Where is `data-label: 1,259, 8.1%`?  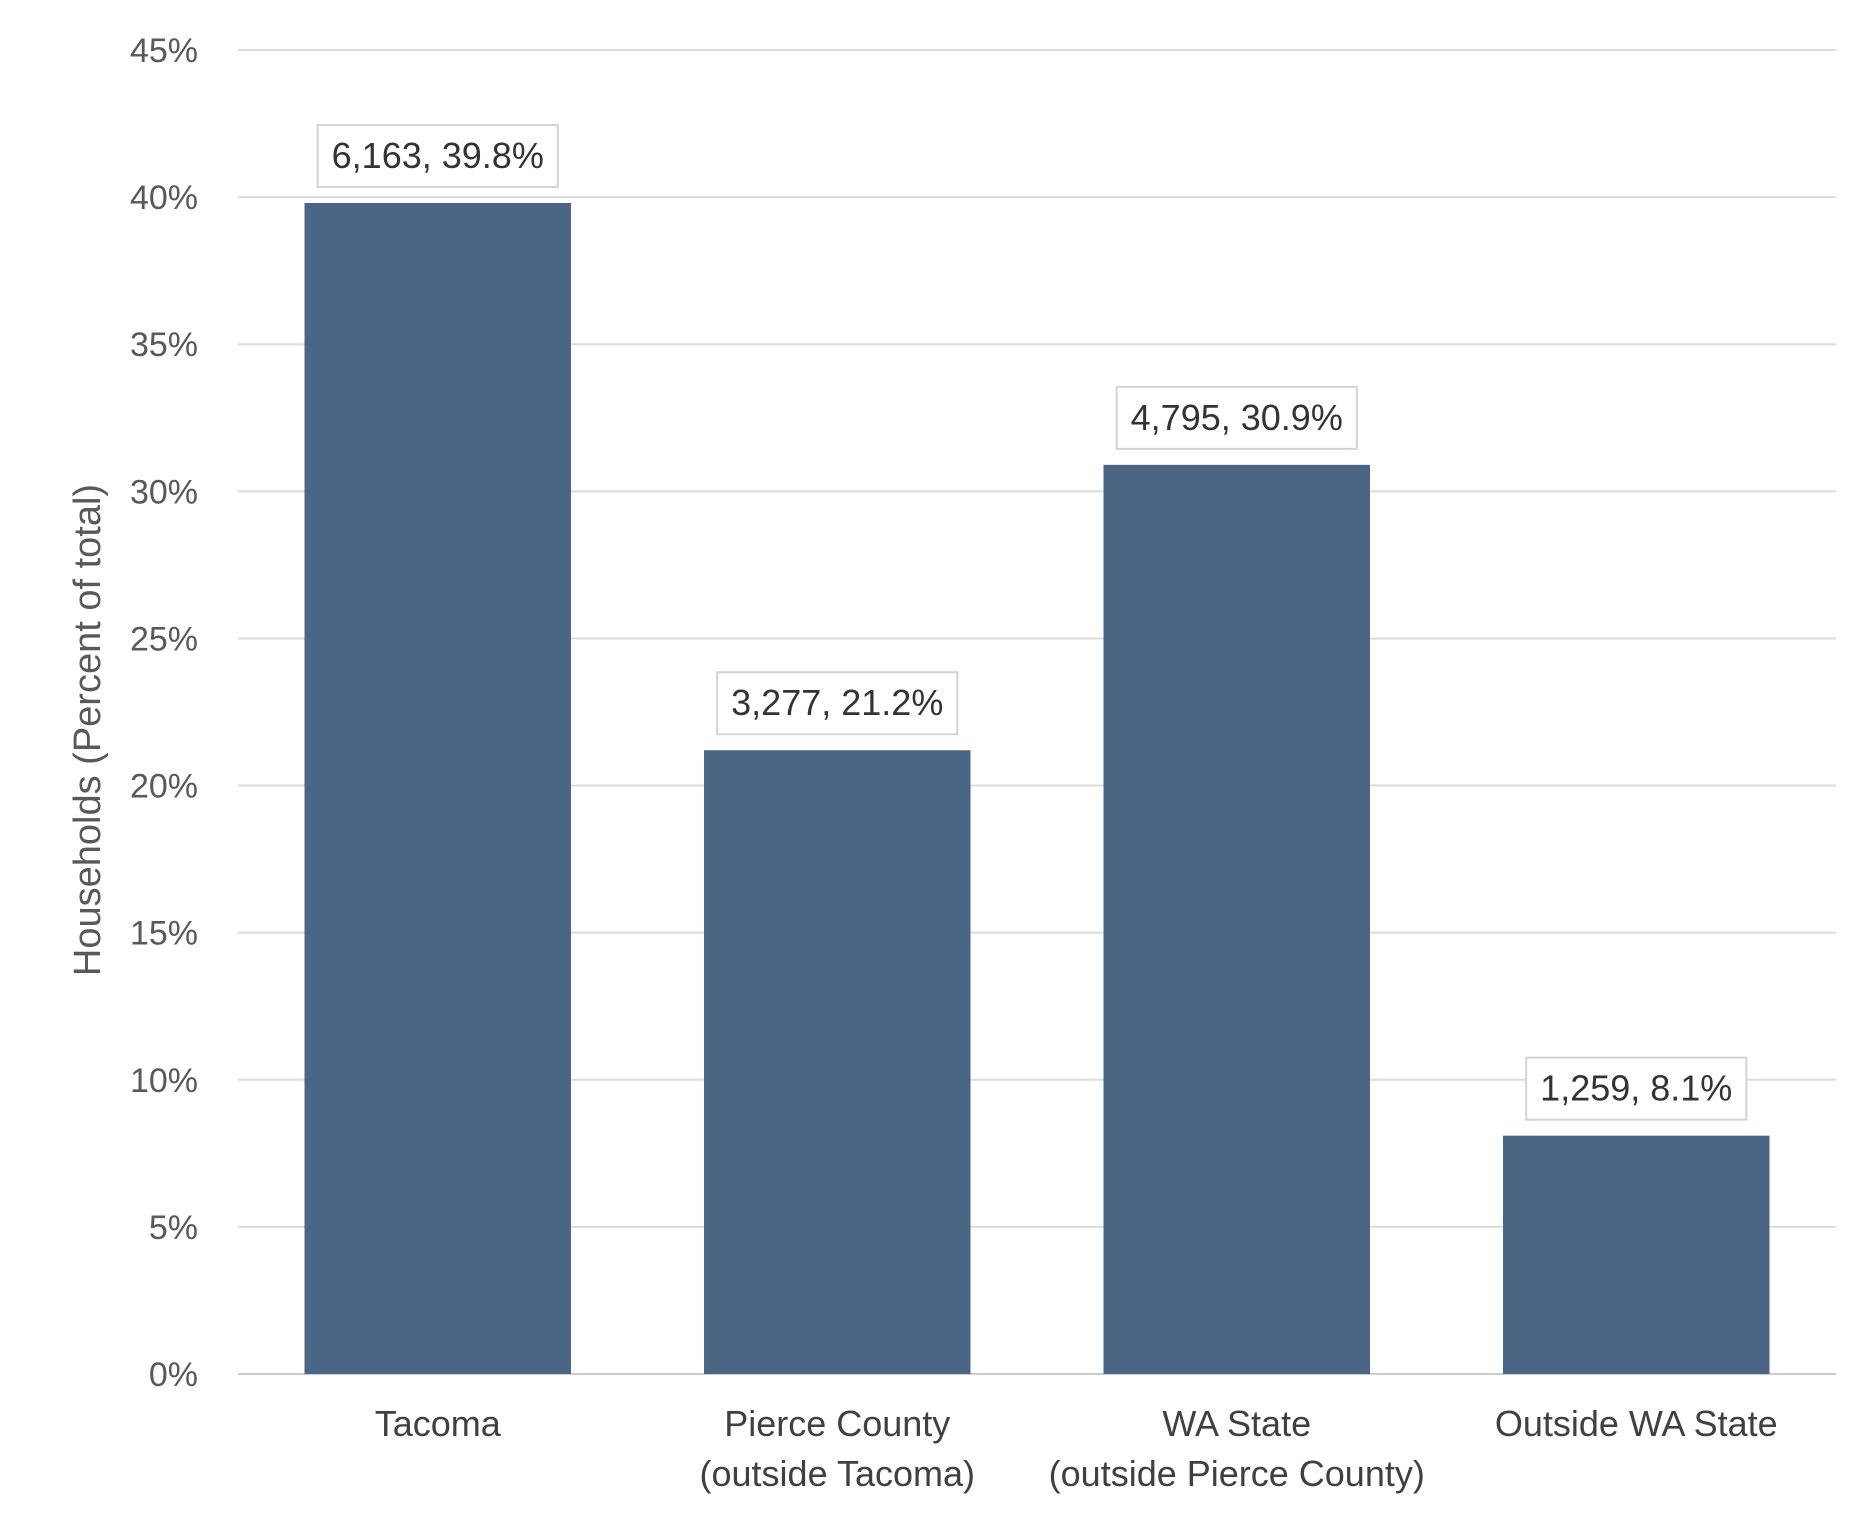
data-label: 1,259, 8.1% is located at coordinates (1636, 1088).